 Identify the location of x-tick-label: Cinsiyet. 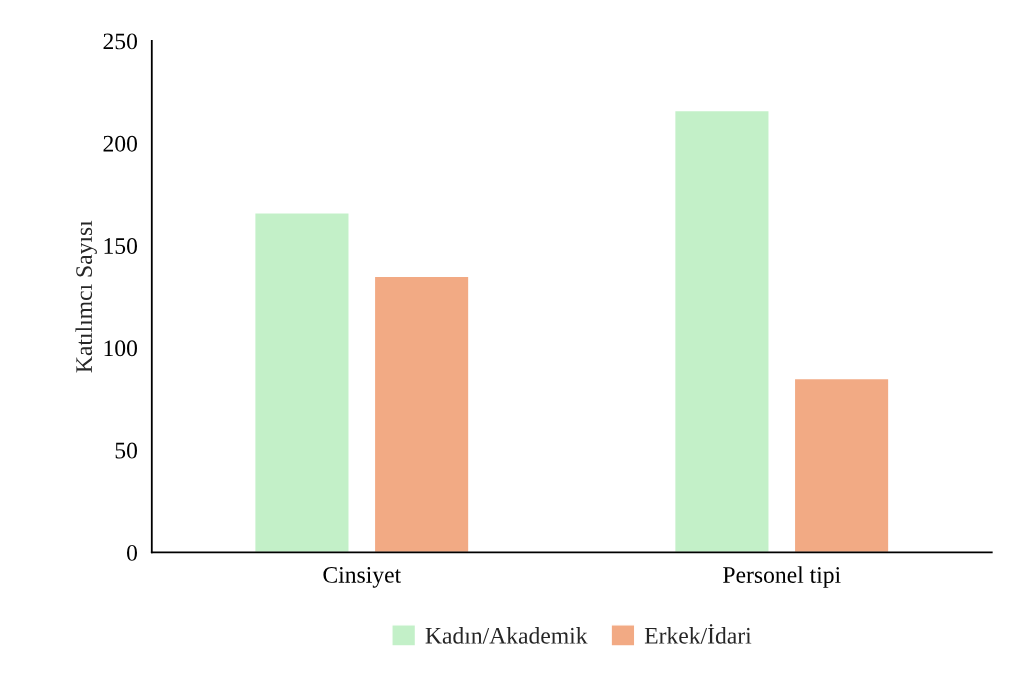
(362, 577).